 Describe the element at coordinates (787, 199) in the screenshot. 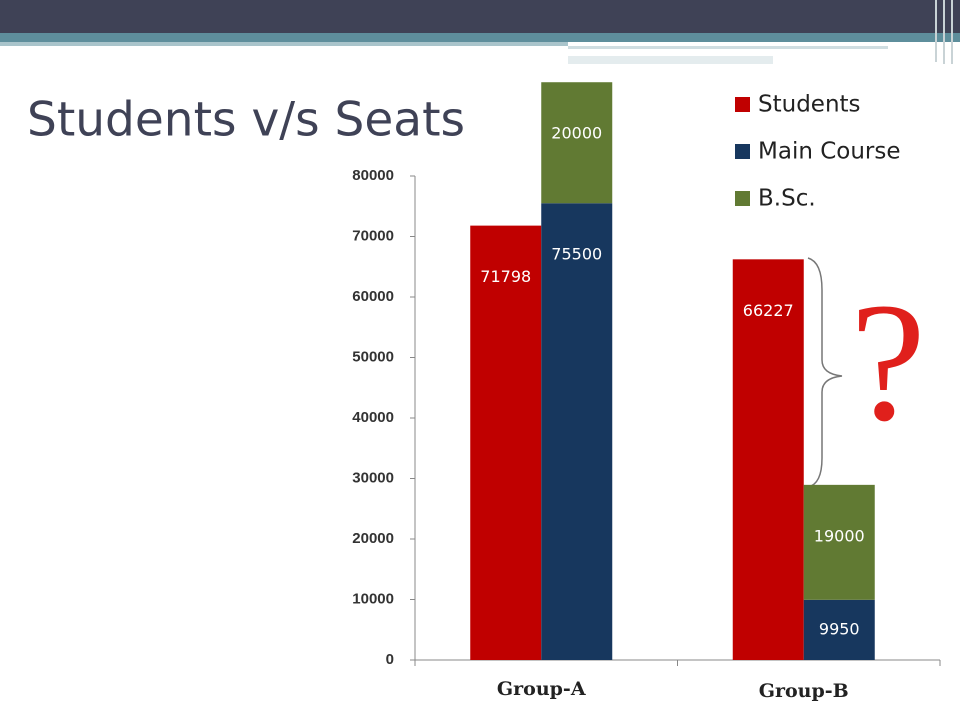

I see `legend-label: B.Sc.` at that location.